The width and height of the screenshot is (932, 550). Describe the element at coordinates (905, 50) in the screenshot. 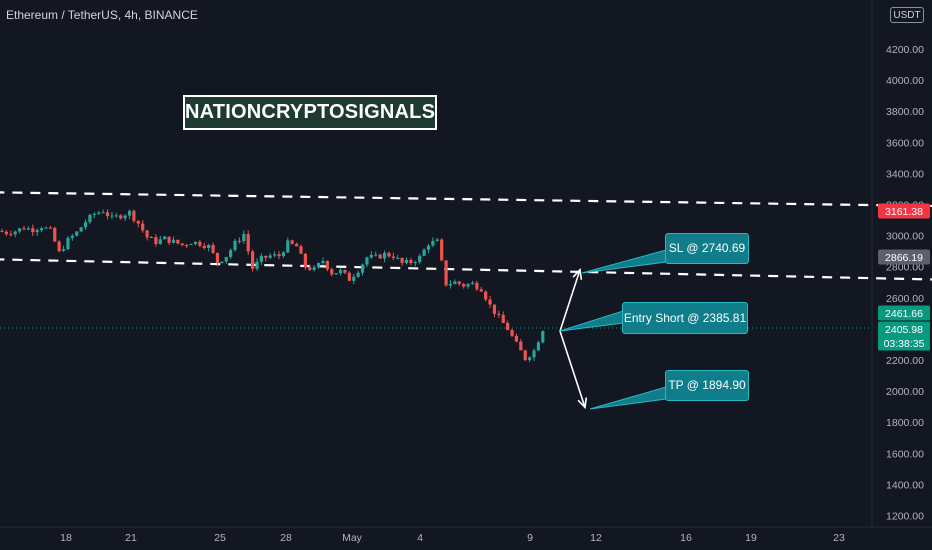

I see `y-tick-label: 4200.00` at that location.